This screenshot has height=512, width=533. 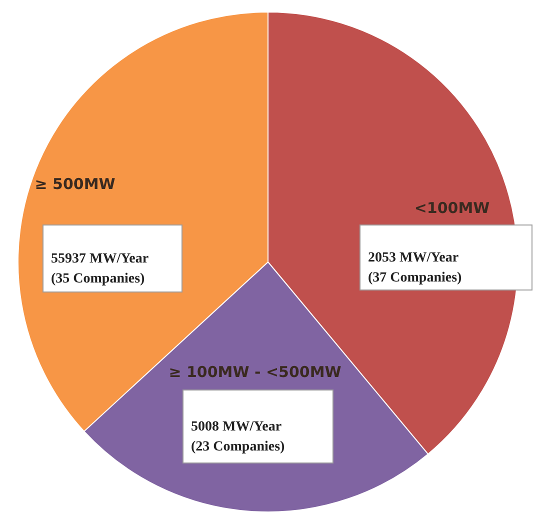 What do you see at coordinates (452, 208) in the screenshot?
I see `slice-label: <100MW` at bounding box center [452, 208].